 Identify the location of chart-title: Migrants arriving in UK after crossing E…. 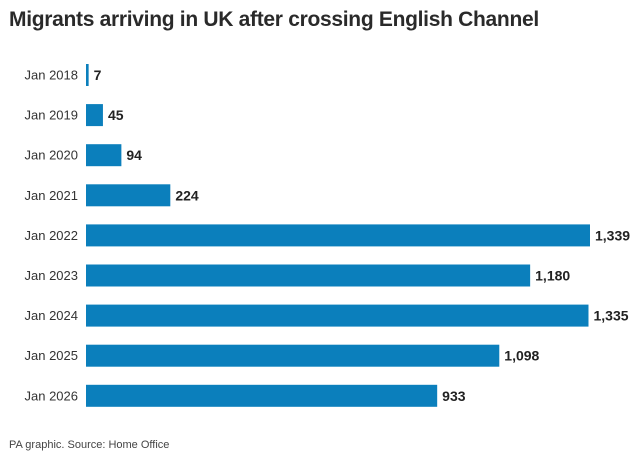
(274, 19).